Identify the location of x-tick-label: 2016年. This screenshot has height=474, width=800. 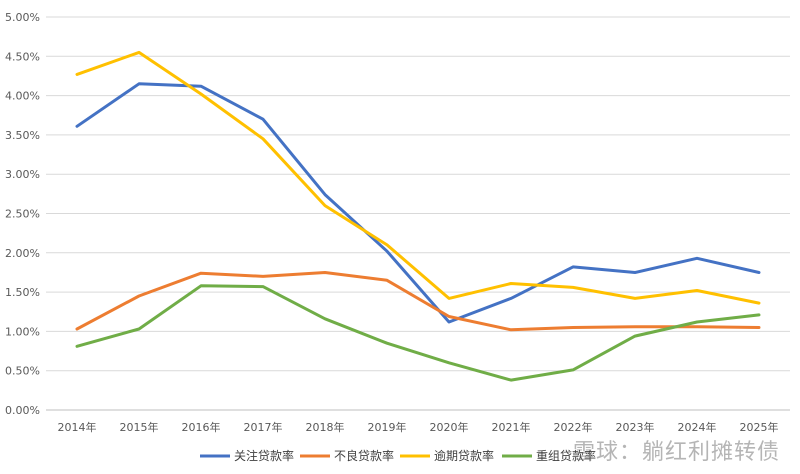
(201, 427).